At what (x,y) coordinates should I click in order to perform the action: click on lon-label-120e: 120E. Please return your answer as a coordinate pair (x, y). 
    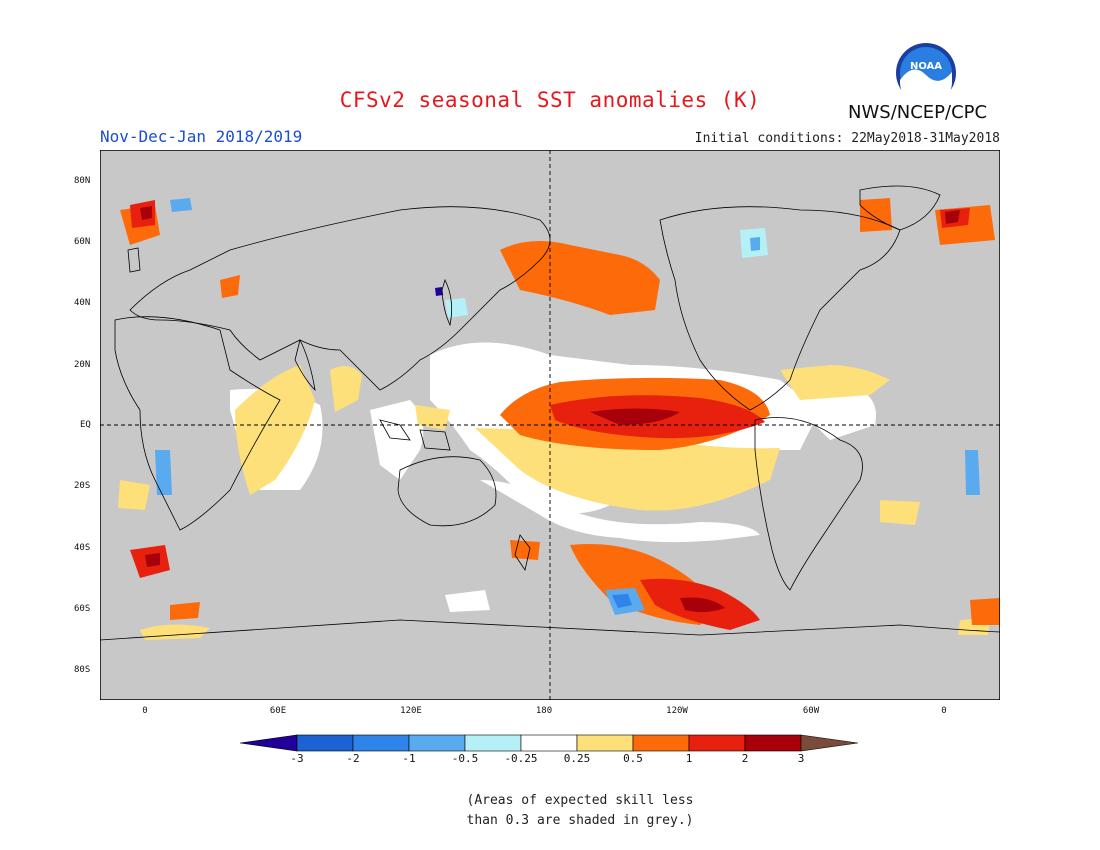
    Looking at the image, I should click on (411, 711).